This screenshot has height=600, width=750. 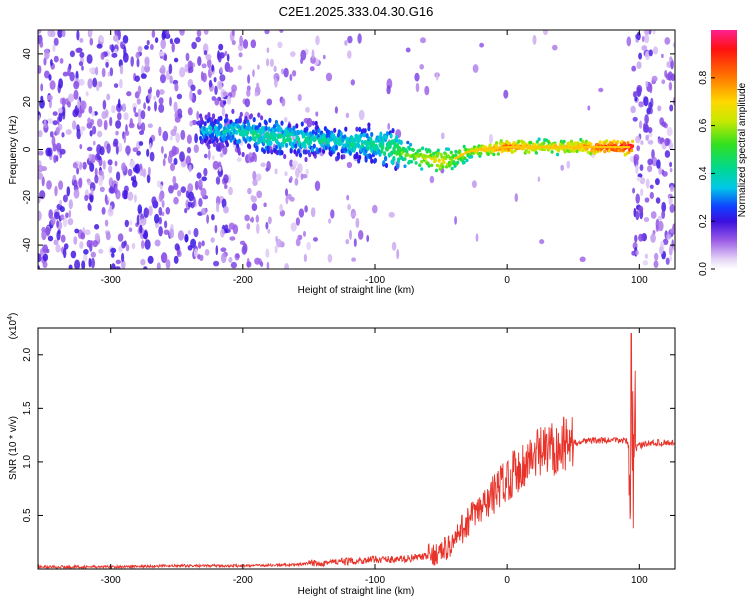 I want to click on x-tick-label: -100, so click(x=375, y=580).